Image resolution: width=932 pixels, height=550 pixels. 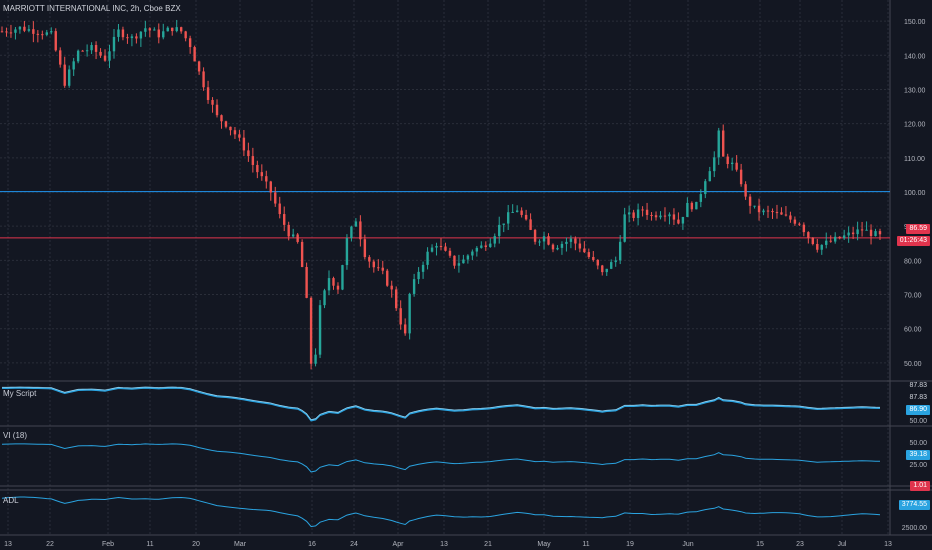 What do you see at coordinates (914, 505) in the screenshot?
I see `adl-tag: 3774.55` at bounding box center [914, 505].